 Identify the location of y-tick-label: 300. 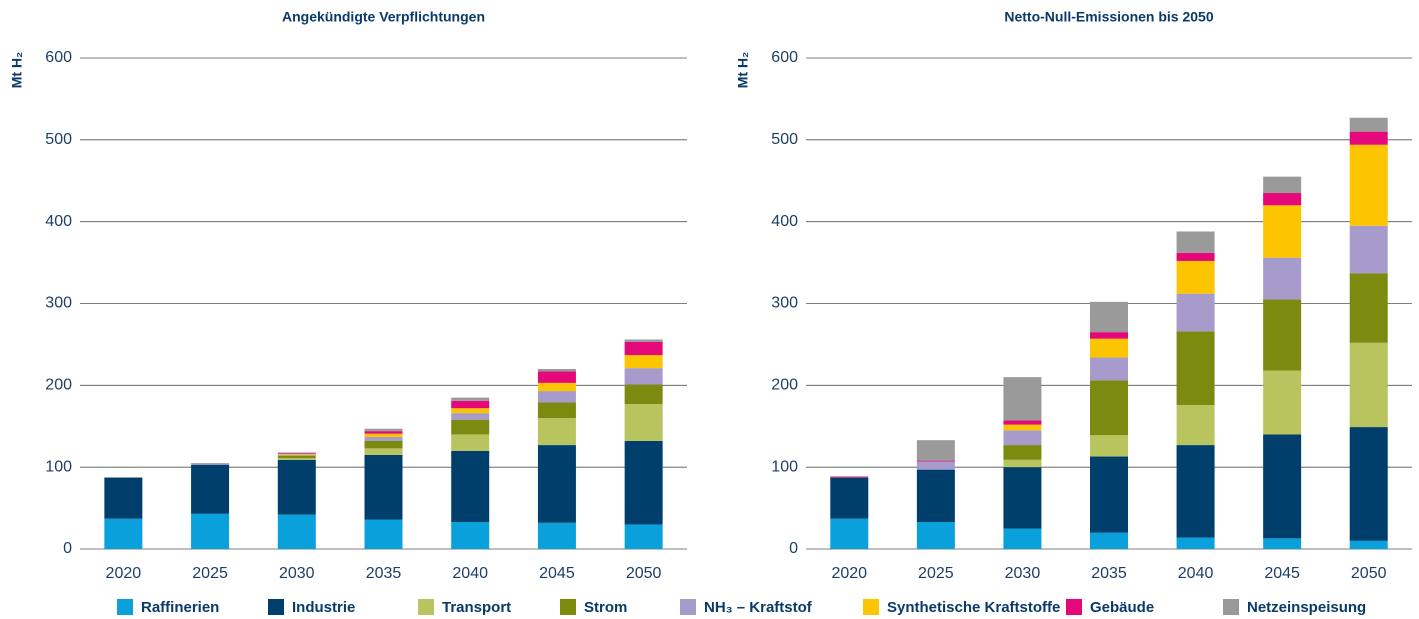
(58, 303).